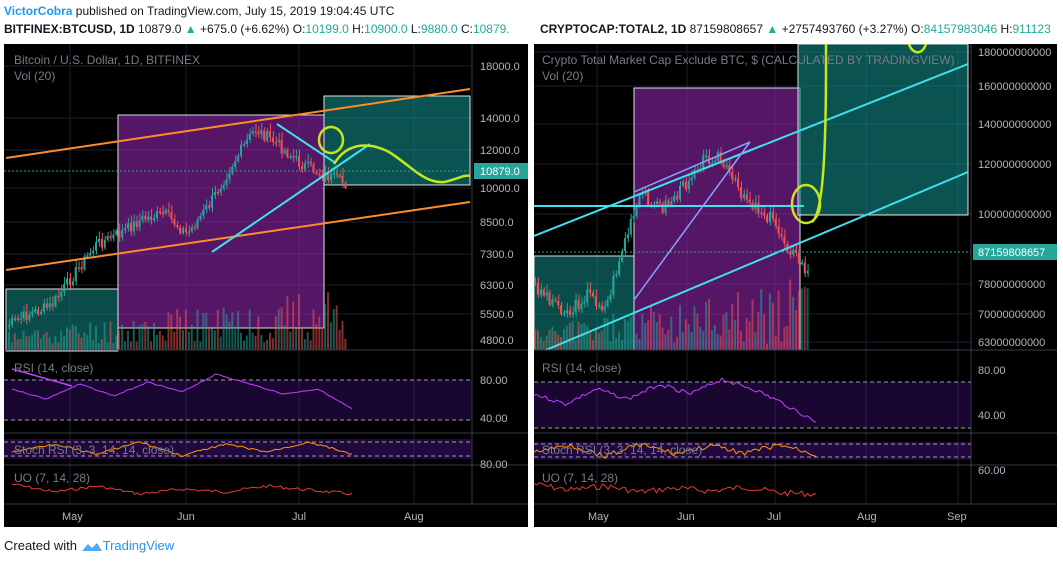  What do you see at coordinates (38, 11) in the screenshot?
I see `author-link: VictorCobra` at bounding box center [38, 11].